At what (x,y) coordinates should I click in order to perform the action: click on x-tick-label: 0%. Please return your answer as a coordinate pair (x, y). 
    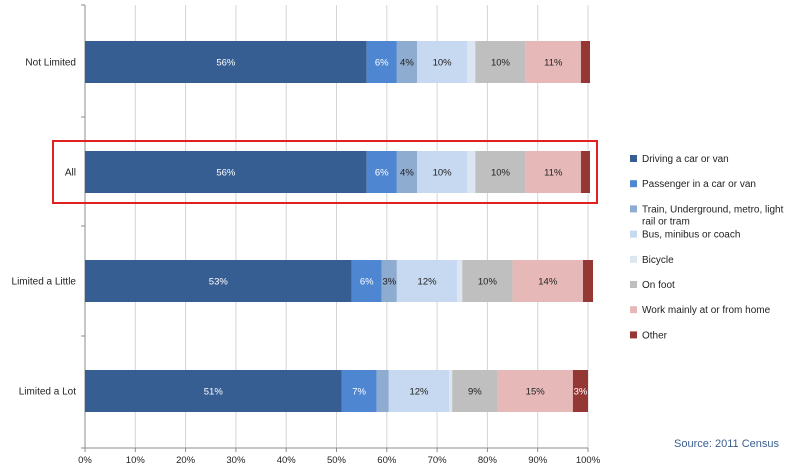
    Looking at the image, I should click on (85, 460).